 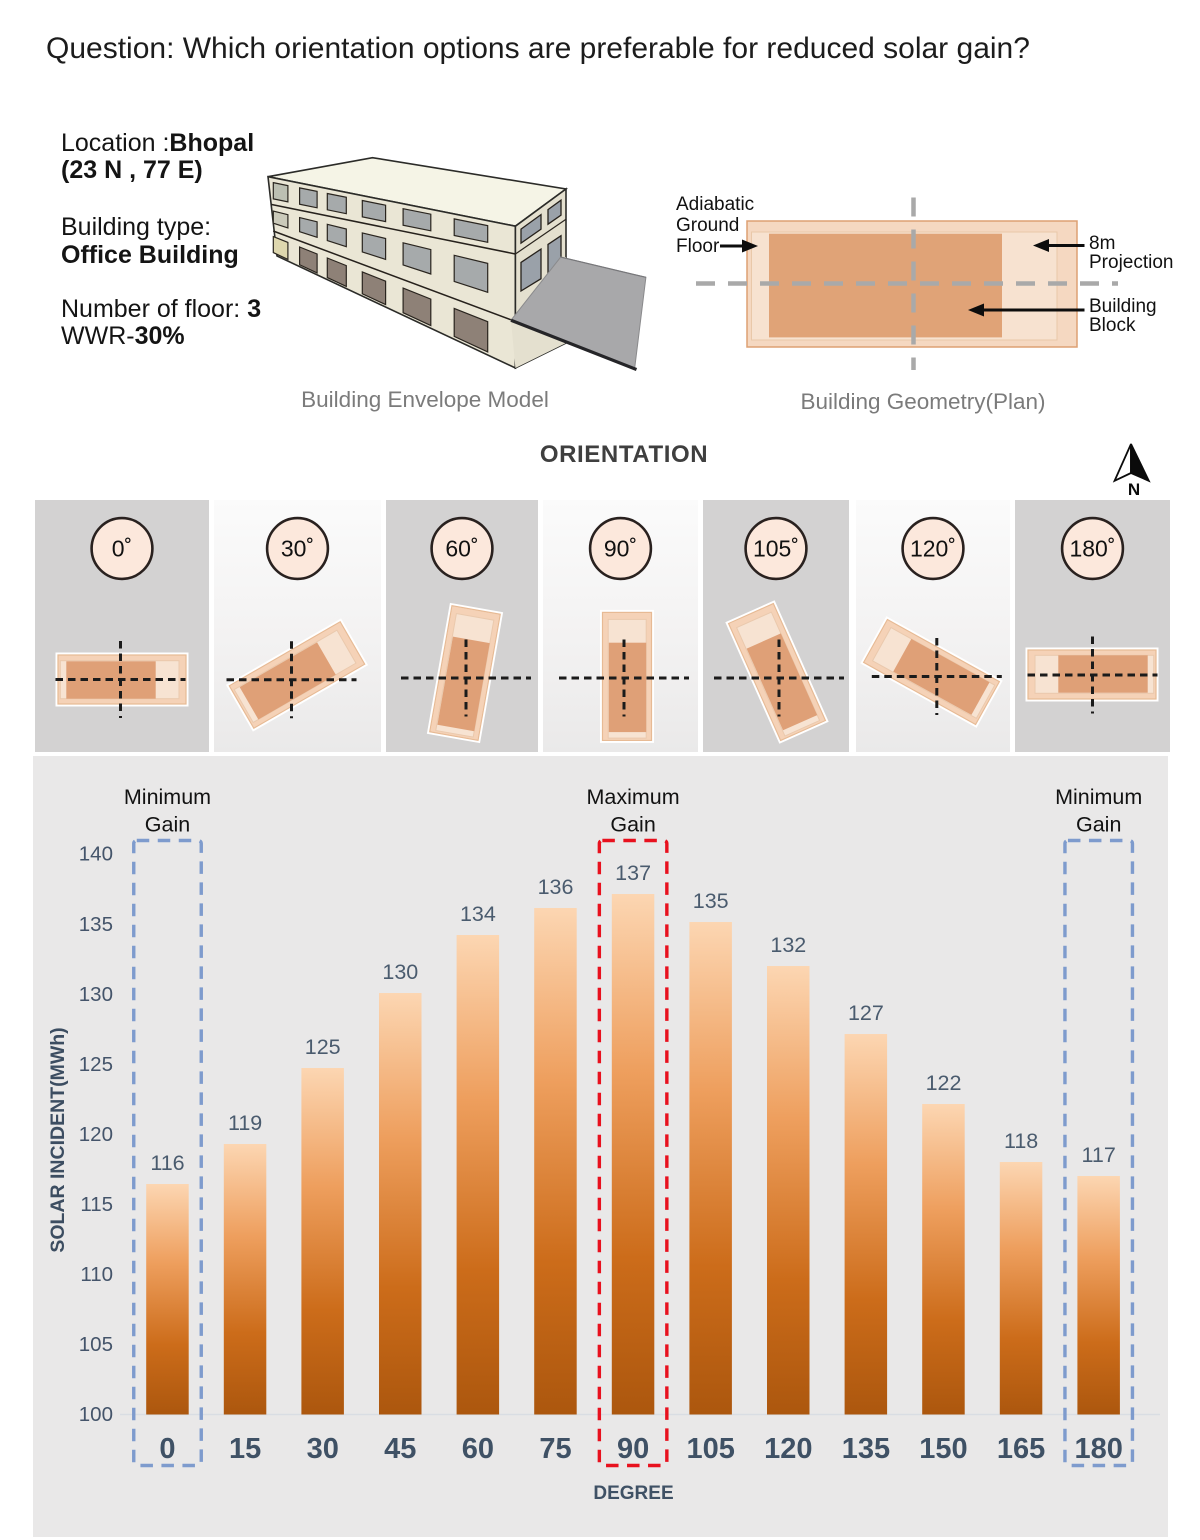 I want to click on svg-text: Maximum, so click(x=633, y=797).